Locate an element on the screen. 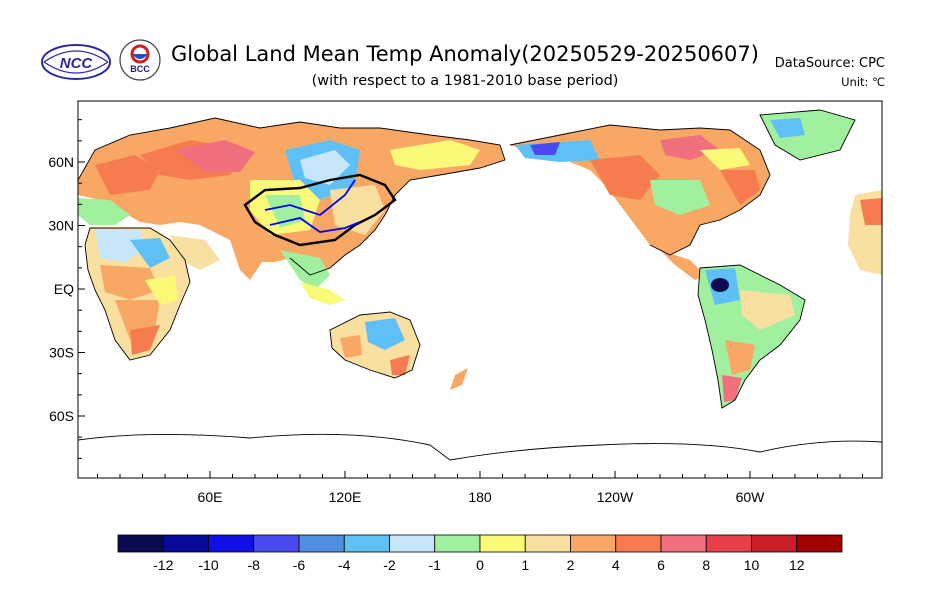 Image resolution: width=930 pixels, height=594 pixels. colorbar-label: -6 is located at coordinates (299, 565).